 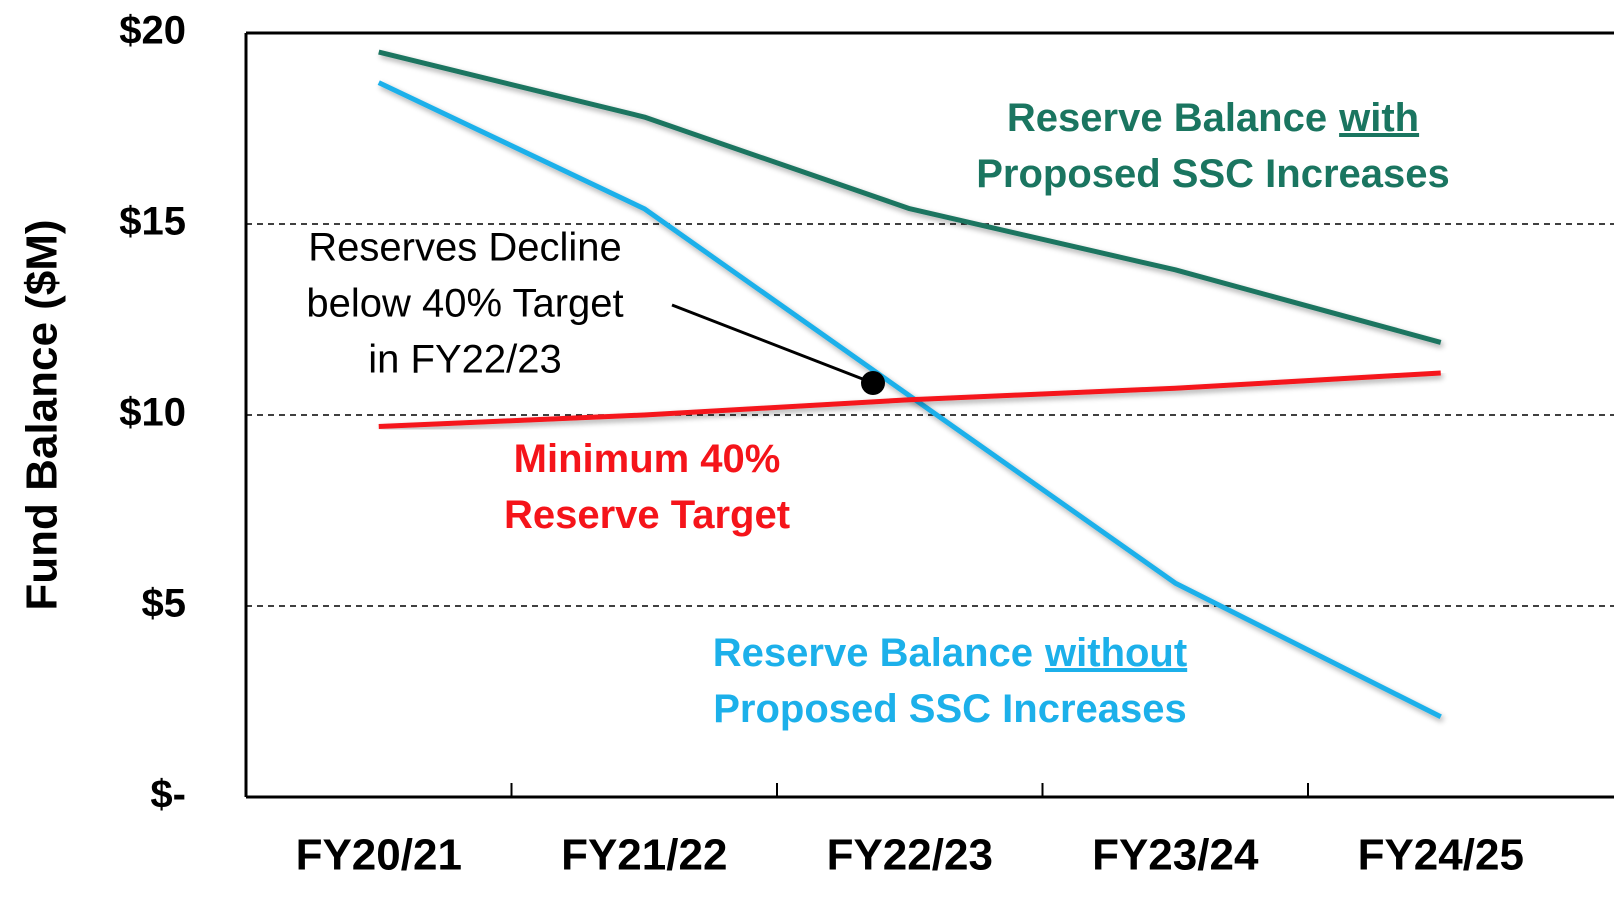 I want to click on annotation-text: Reserves Decline, so click(x=464, y=248).